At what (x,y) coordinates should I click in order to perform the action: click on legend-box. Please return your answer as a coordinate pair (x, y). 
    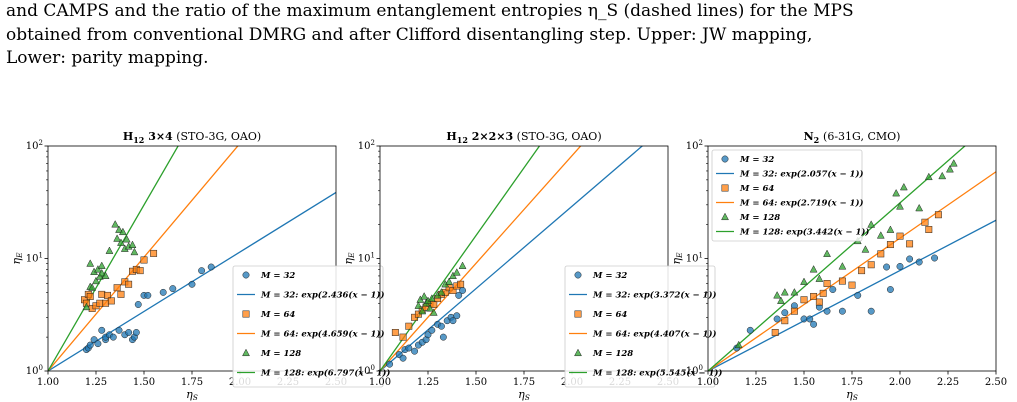
    Looking at the image, I should click on (308, 326).